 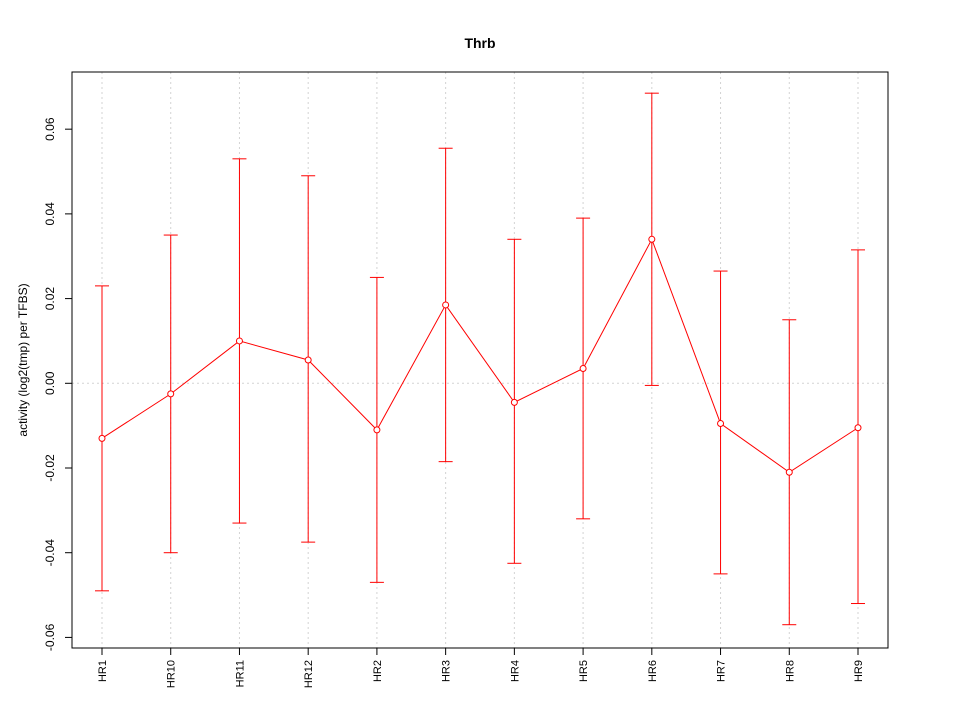 What do you see at coordinates (378, 671) in the screenshot?
I see `x-tick-label: HR2` at bounding box center [378, 671].